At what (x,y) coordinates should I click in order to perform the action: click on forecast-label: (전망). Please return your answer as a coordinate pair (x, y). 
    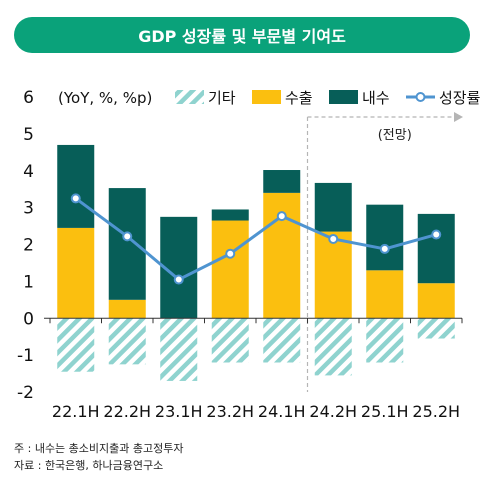
    Looking at the image, I should click on (395, 135).